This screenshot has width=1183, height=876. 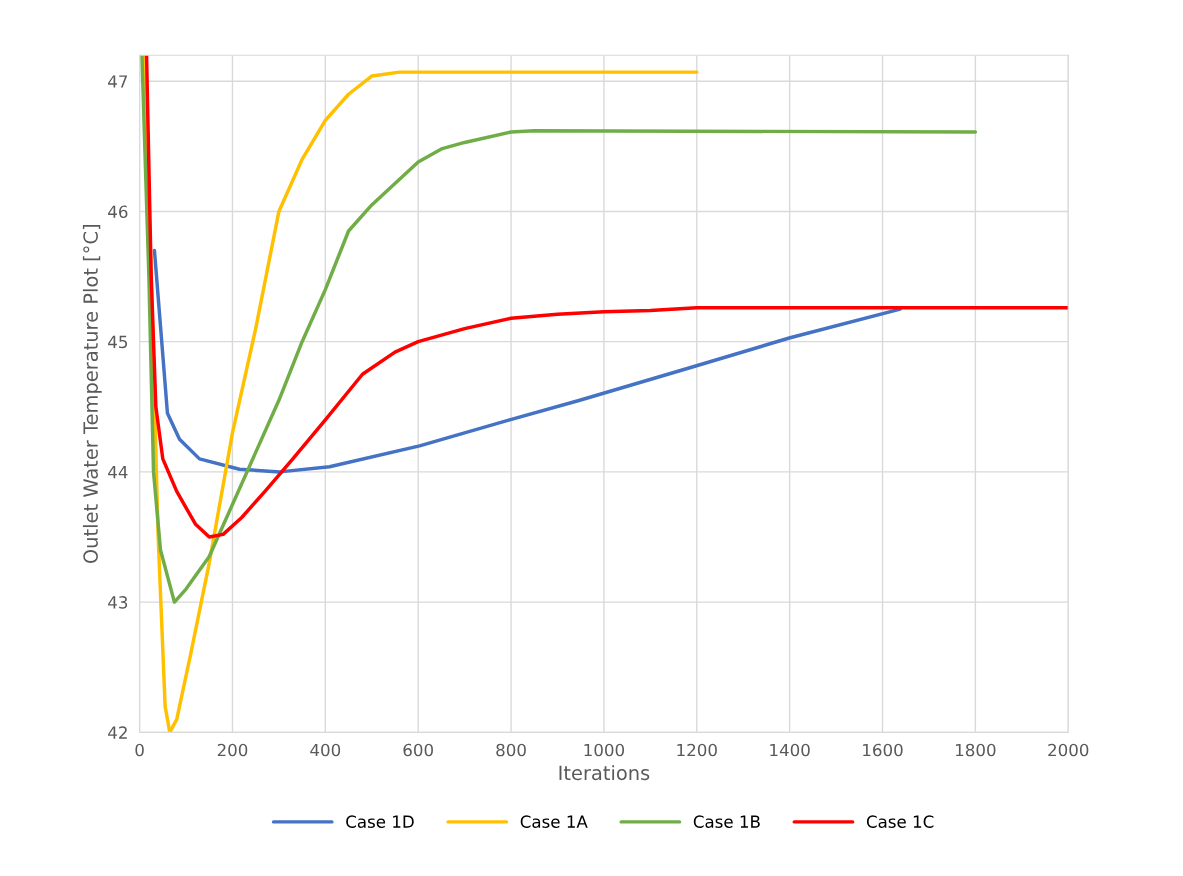 What do you see at coordinates (604, 750) in the screenshot?
I see `x-tick-label: 1000` at bounding box center [604, 750].